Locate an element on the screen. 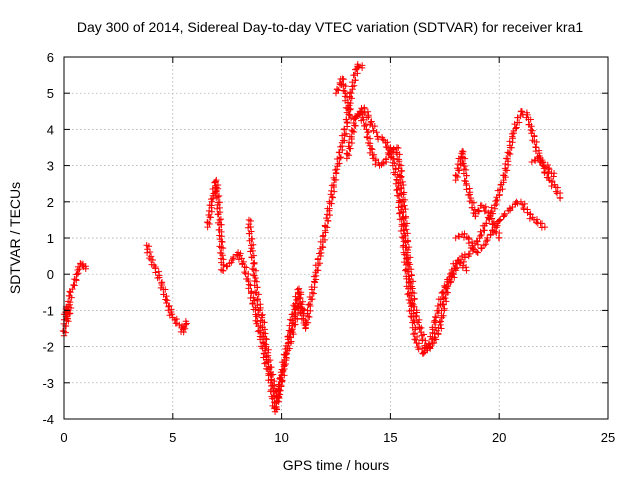 This screenshot has height=480, width=640. x-tick-label: 20 is located at coordinates (499, 437).